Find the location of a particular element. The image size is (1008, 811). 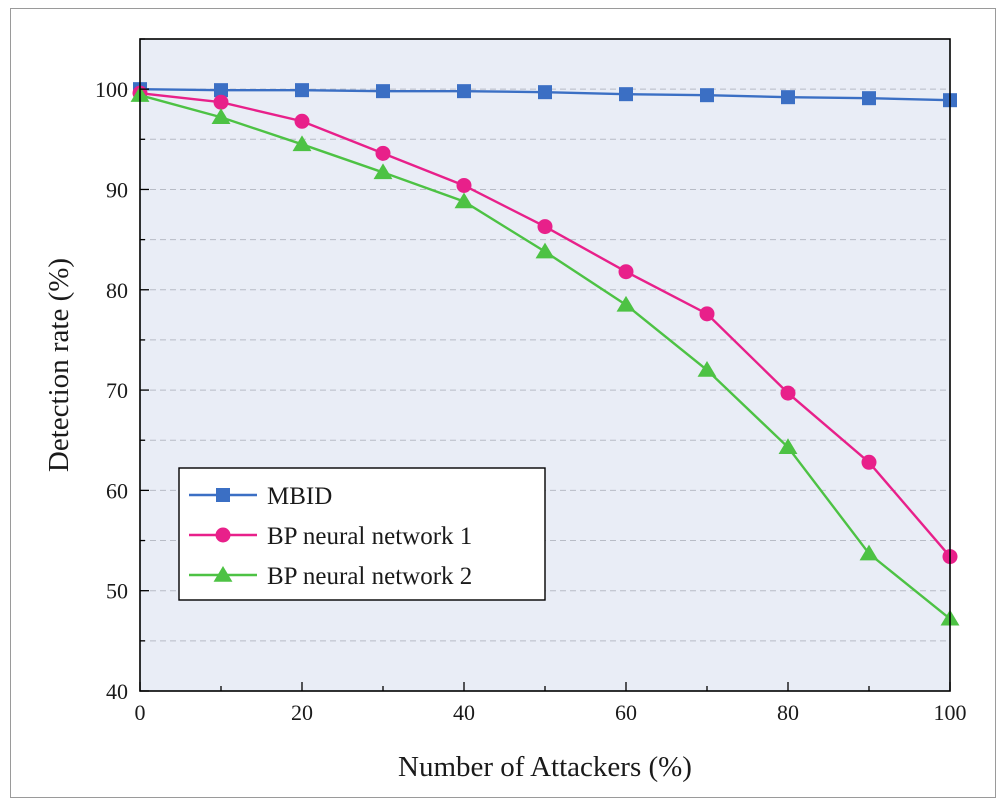

x-tick-label: 40 is located at coordinates (464, 712).